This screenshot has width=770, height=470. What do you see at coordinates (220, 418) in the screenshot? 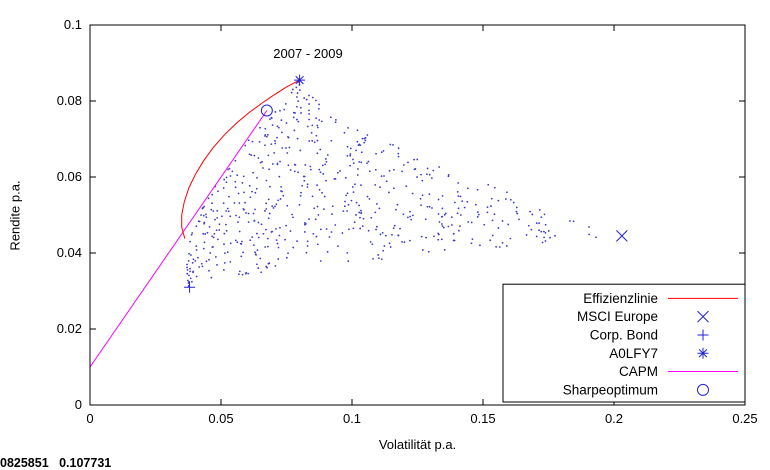
I see `x-tick-label: 0.05` at bounding box center [220, 418].